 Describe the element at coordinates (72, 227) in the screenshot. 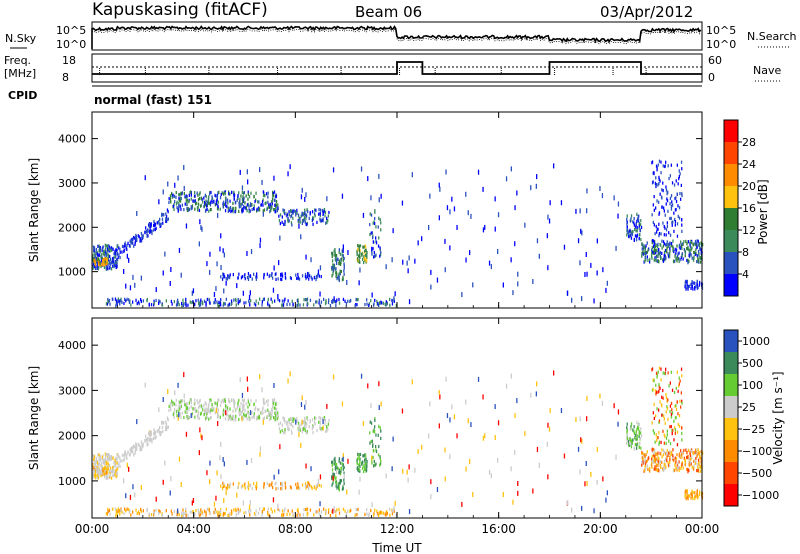

I see `y-tick-label: 2000` at that location.